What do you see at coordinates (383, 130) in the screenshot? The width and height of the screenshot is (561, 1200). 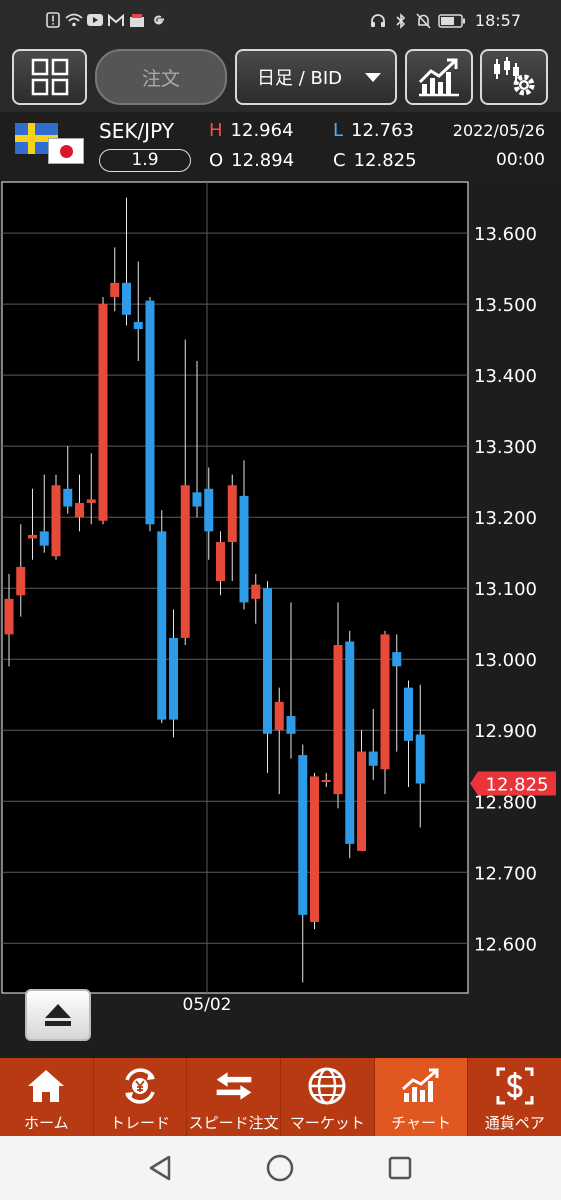 I see `low-value: 12.763` at bounding box center [383, 130].